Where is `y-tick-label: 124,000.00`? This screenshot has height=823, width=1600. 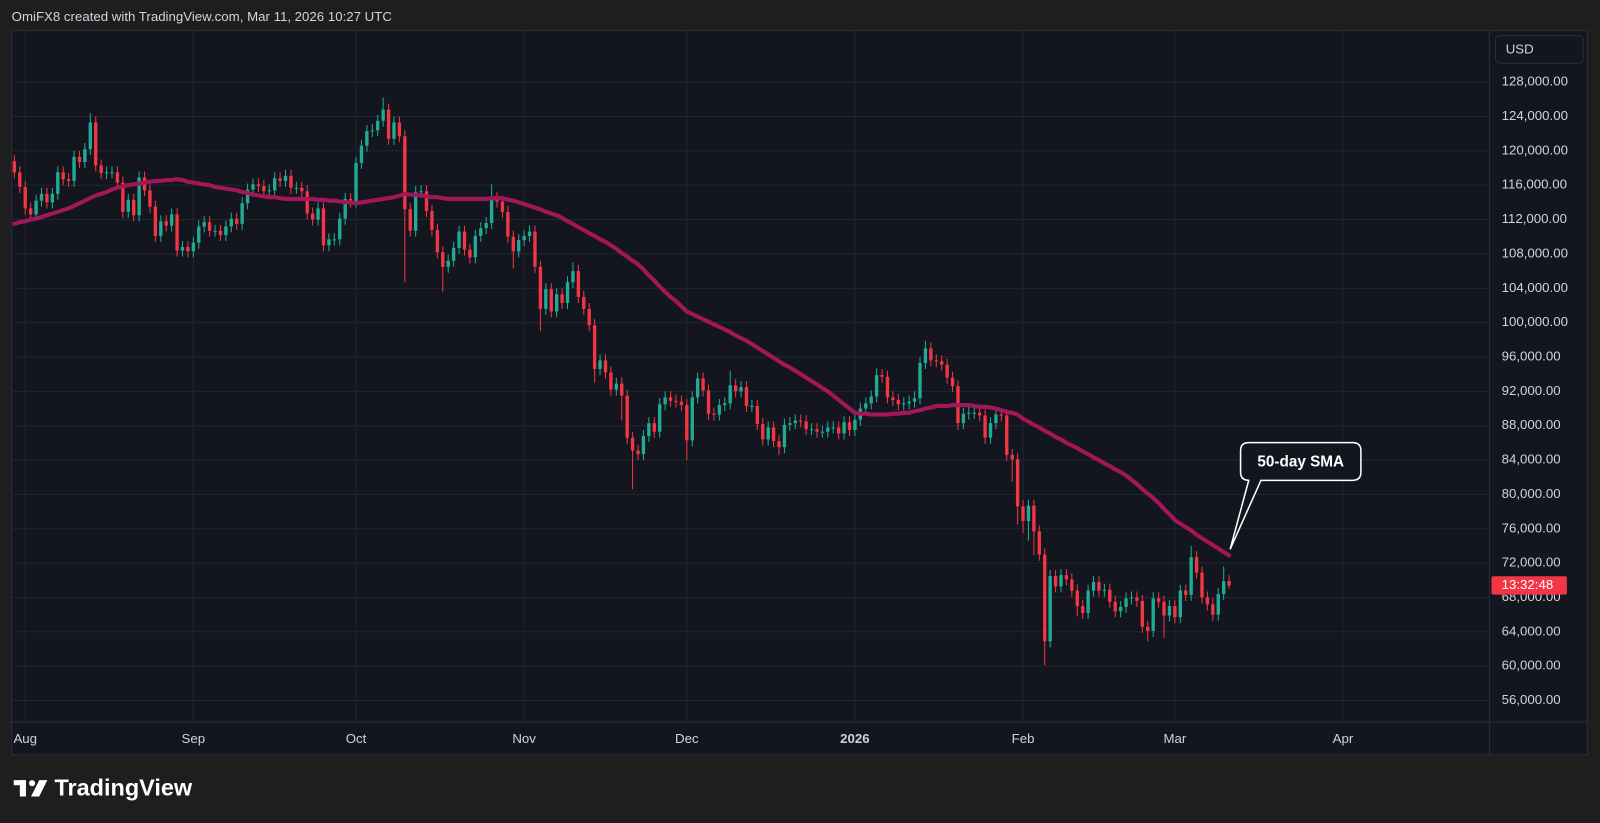 y-tick-label: 124,000.00 is located at coordinates (1535, 115).